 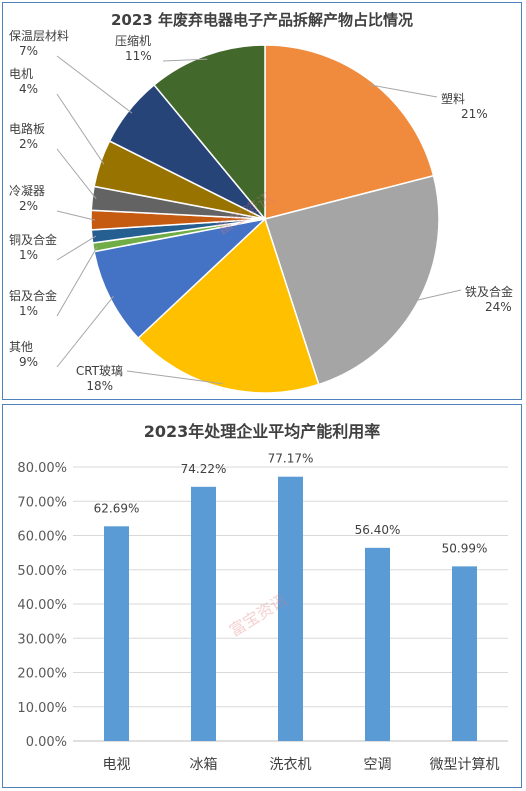 I want to click on pie-slice-name: 电路板, so click(x=27, y=128).